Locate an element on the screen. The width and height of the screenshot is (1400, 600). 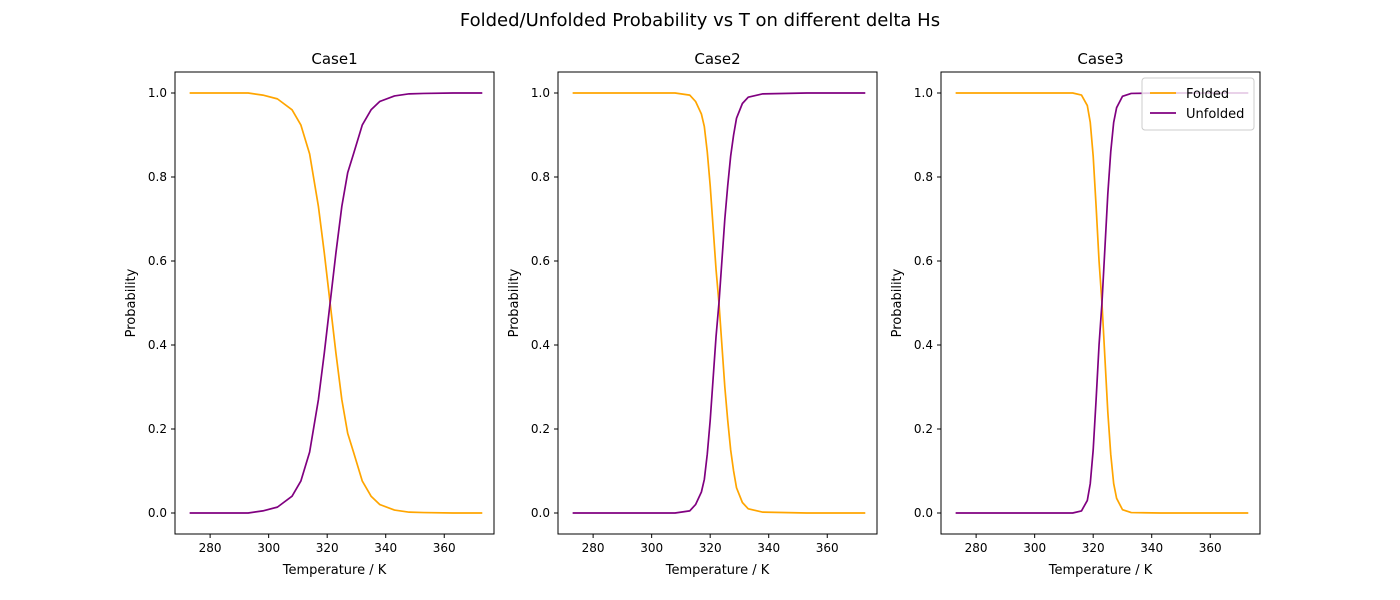
series-line-folded is located at coordinates (336, 303).